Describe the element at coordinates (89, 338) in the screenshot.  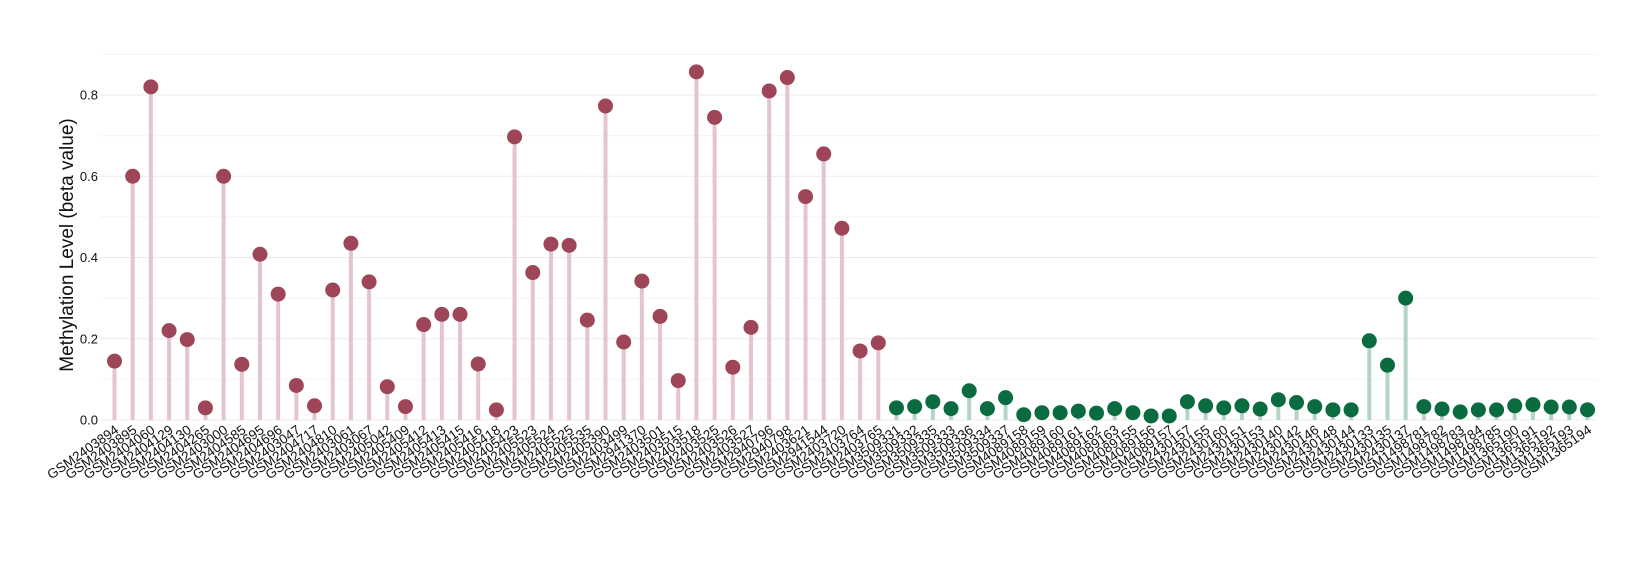
I see `y-tick-label: 0.2` at that location.